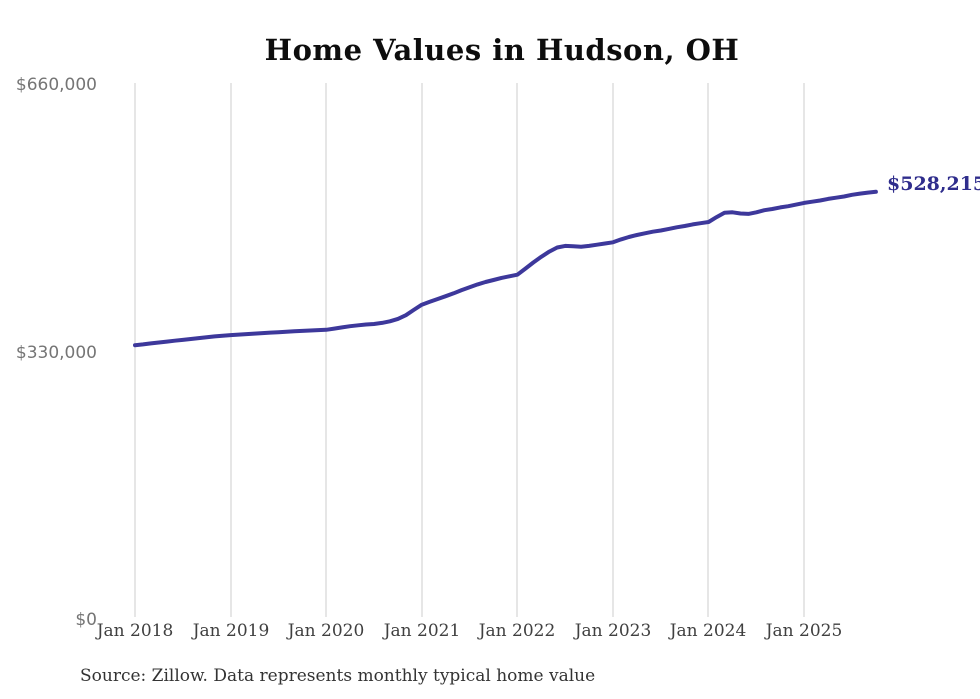  Describe the element at coordinates (326, 631) in the screenshot. I see `x-axis-tick-label: Jan 2020` at that location.